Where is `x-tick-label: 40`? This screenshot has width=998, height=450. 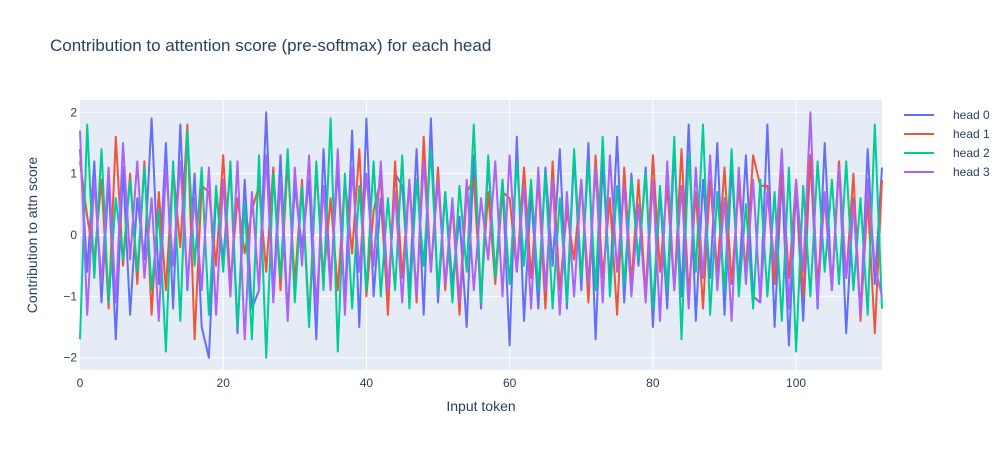 x-tick-label: 40 is located at coordinates (367, 383).